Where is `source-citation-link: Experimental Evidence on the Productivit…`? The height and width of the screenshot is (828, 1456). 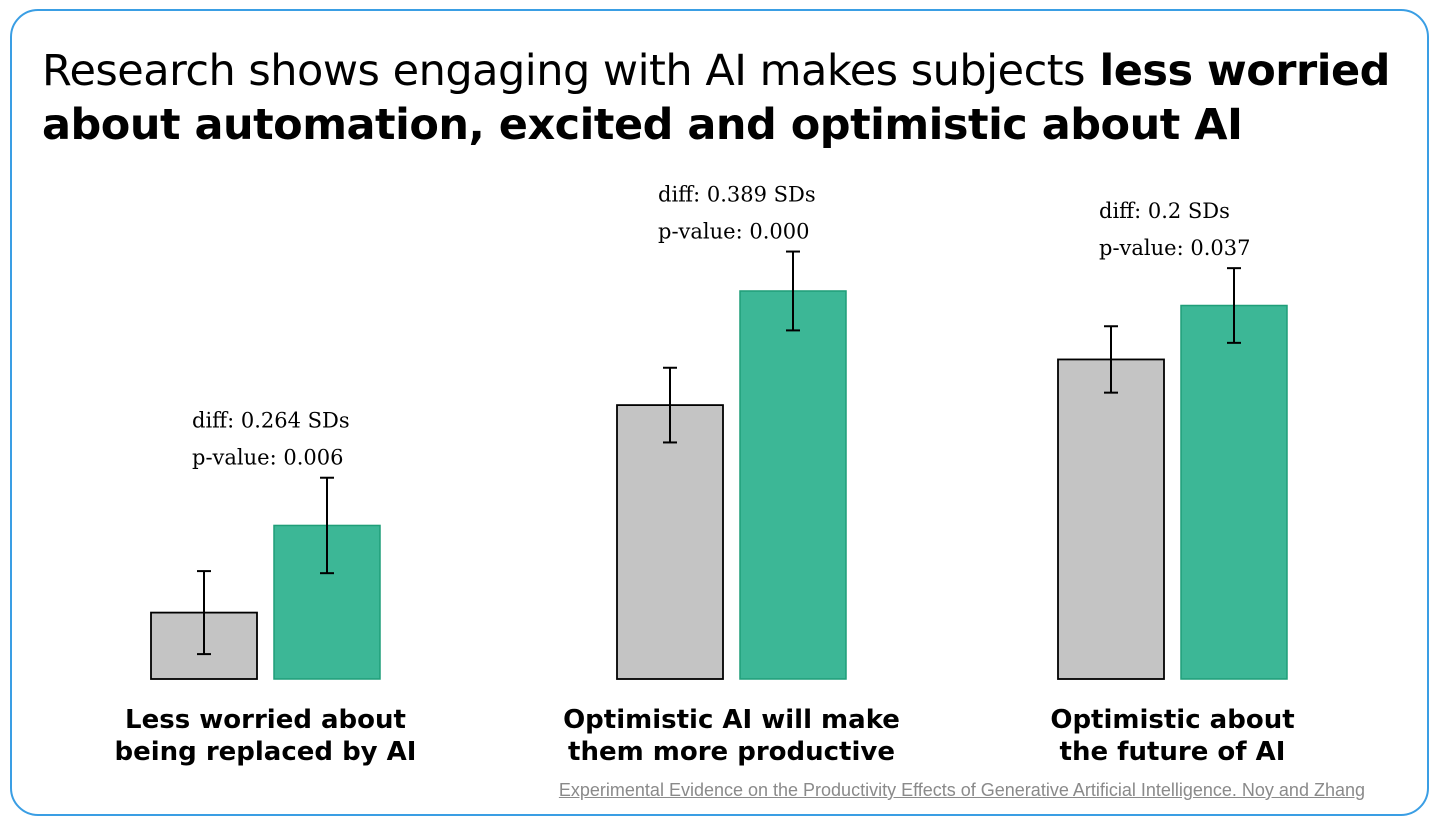 source-citation-link: Experimental Evidence on the Productivit… is located at coordinates (961, 790).